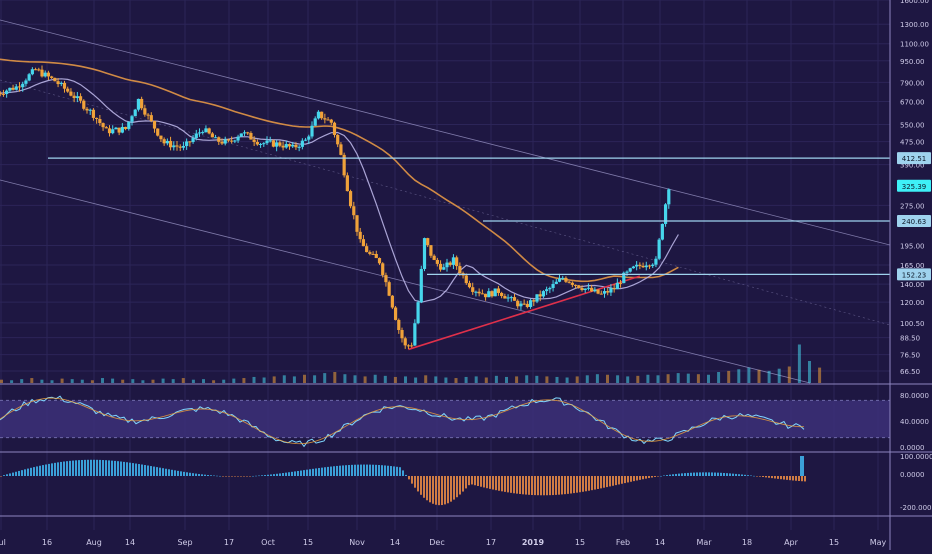 This screenshot has height=554, width=932. Describe the element at coordinates (914, 45) in the screenshot. I see `y-tick-label: 1100.00` at that location.